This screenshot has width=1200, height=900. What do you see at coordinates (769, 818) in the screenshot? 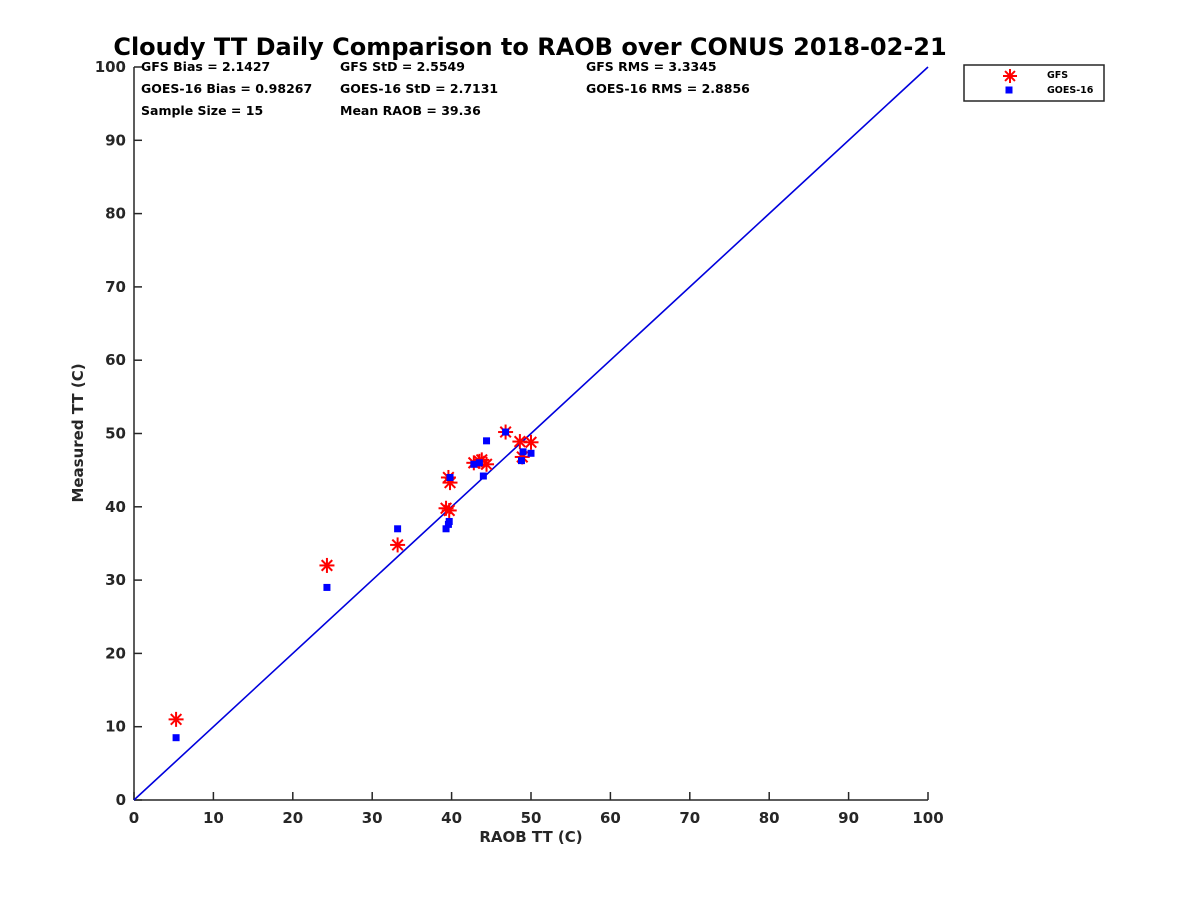
I see `x-tick-label: 80` at bounding box center [769, 818].